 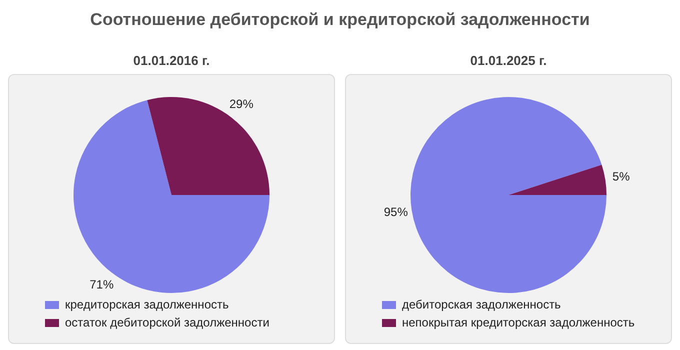 I want to click on legend-label: остаток дебиторской задолженности, so click(x=167, y=322).